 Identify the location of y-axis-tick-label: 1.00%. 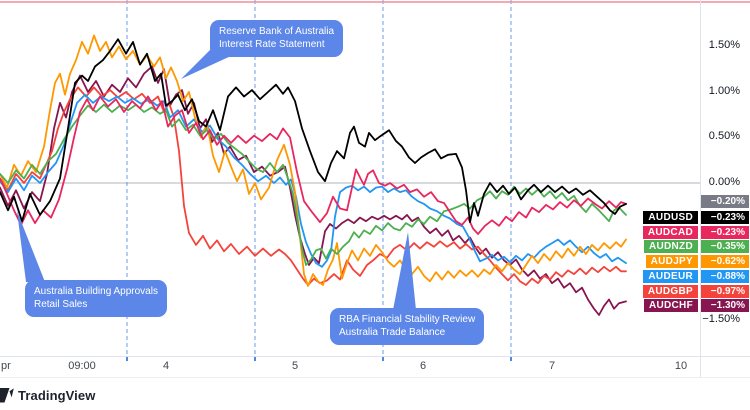
(724, 90).